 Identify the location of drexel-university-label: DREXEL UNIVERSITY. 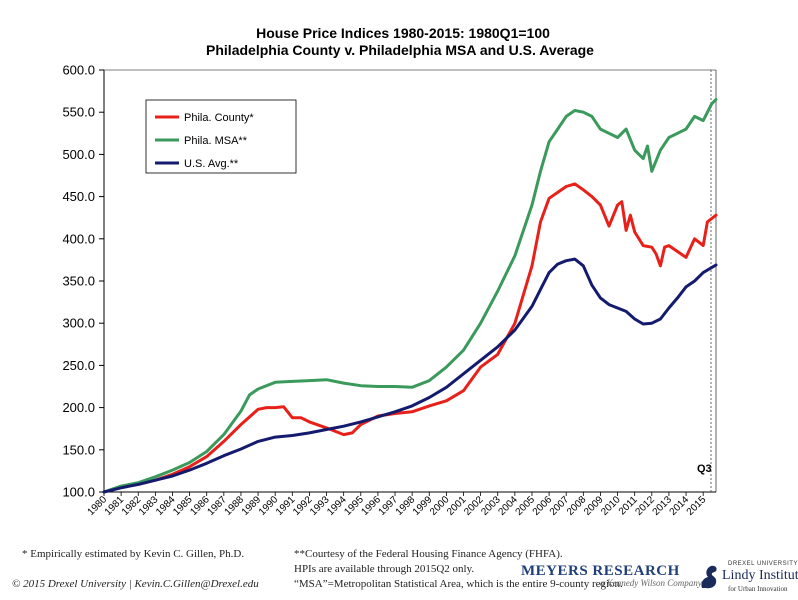
(763, 564).